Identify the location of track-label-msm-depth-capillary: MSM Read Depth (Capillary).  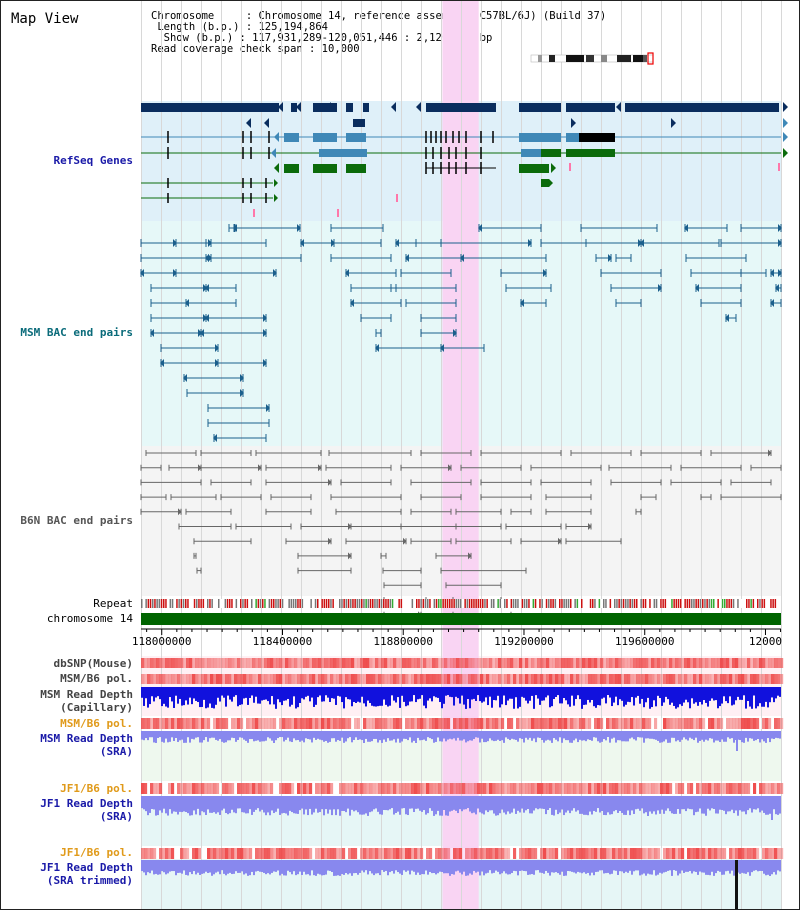
(86, 701).